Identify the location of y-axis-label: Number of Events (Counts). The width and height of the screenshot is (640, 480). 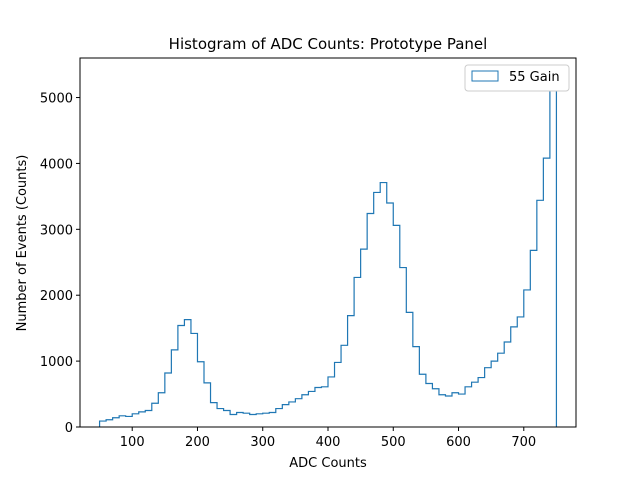
(22, 243).